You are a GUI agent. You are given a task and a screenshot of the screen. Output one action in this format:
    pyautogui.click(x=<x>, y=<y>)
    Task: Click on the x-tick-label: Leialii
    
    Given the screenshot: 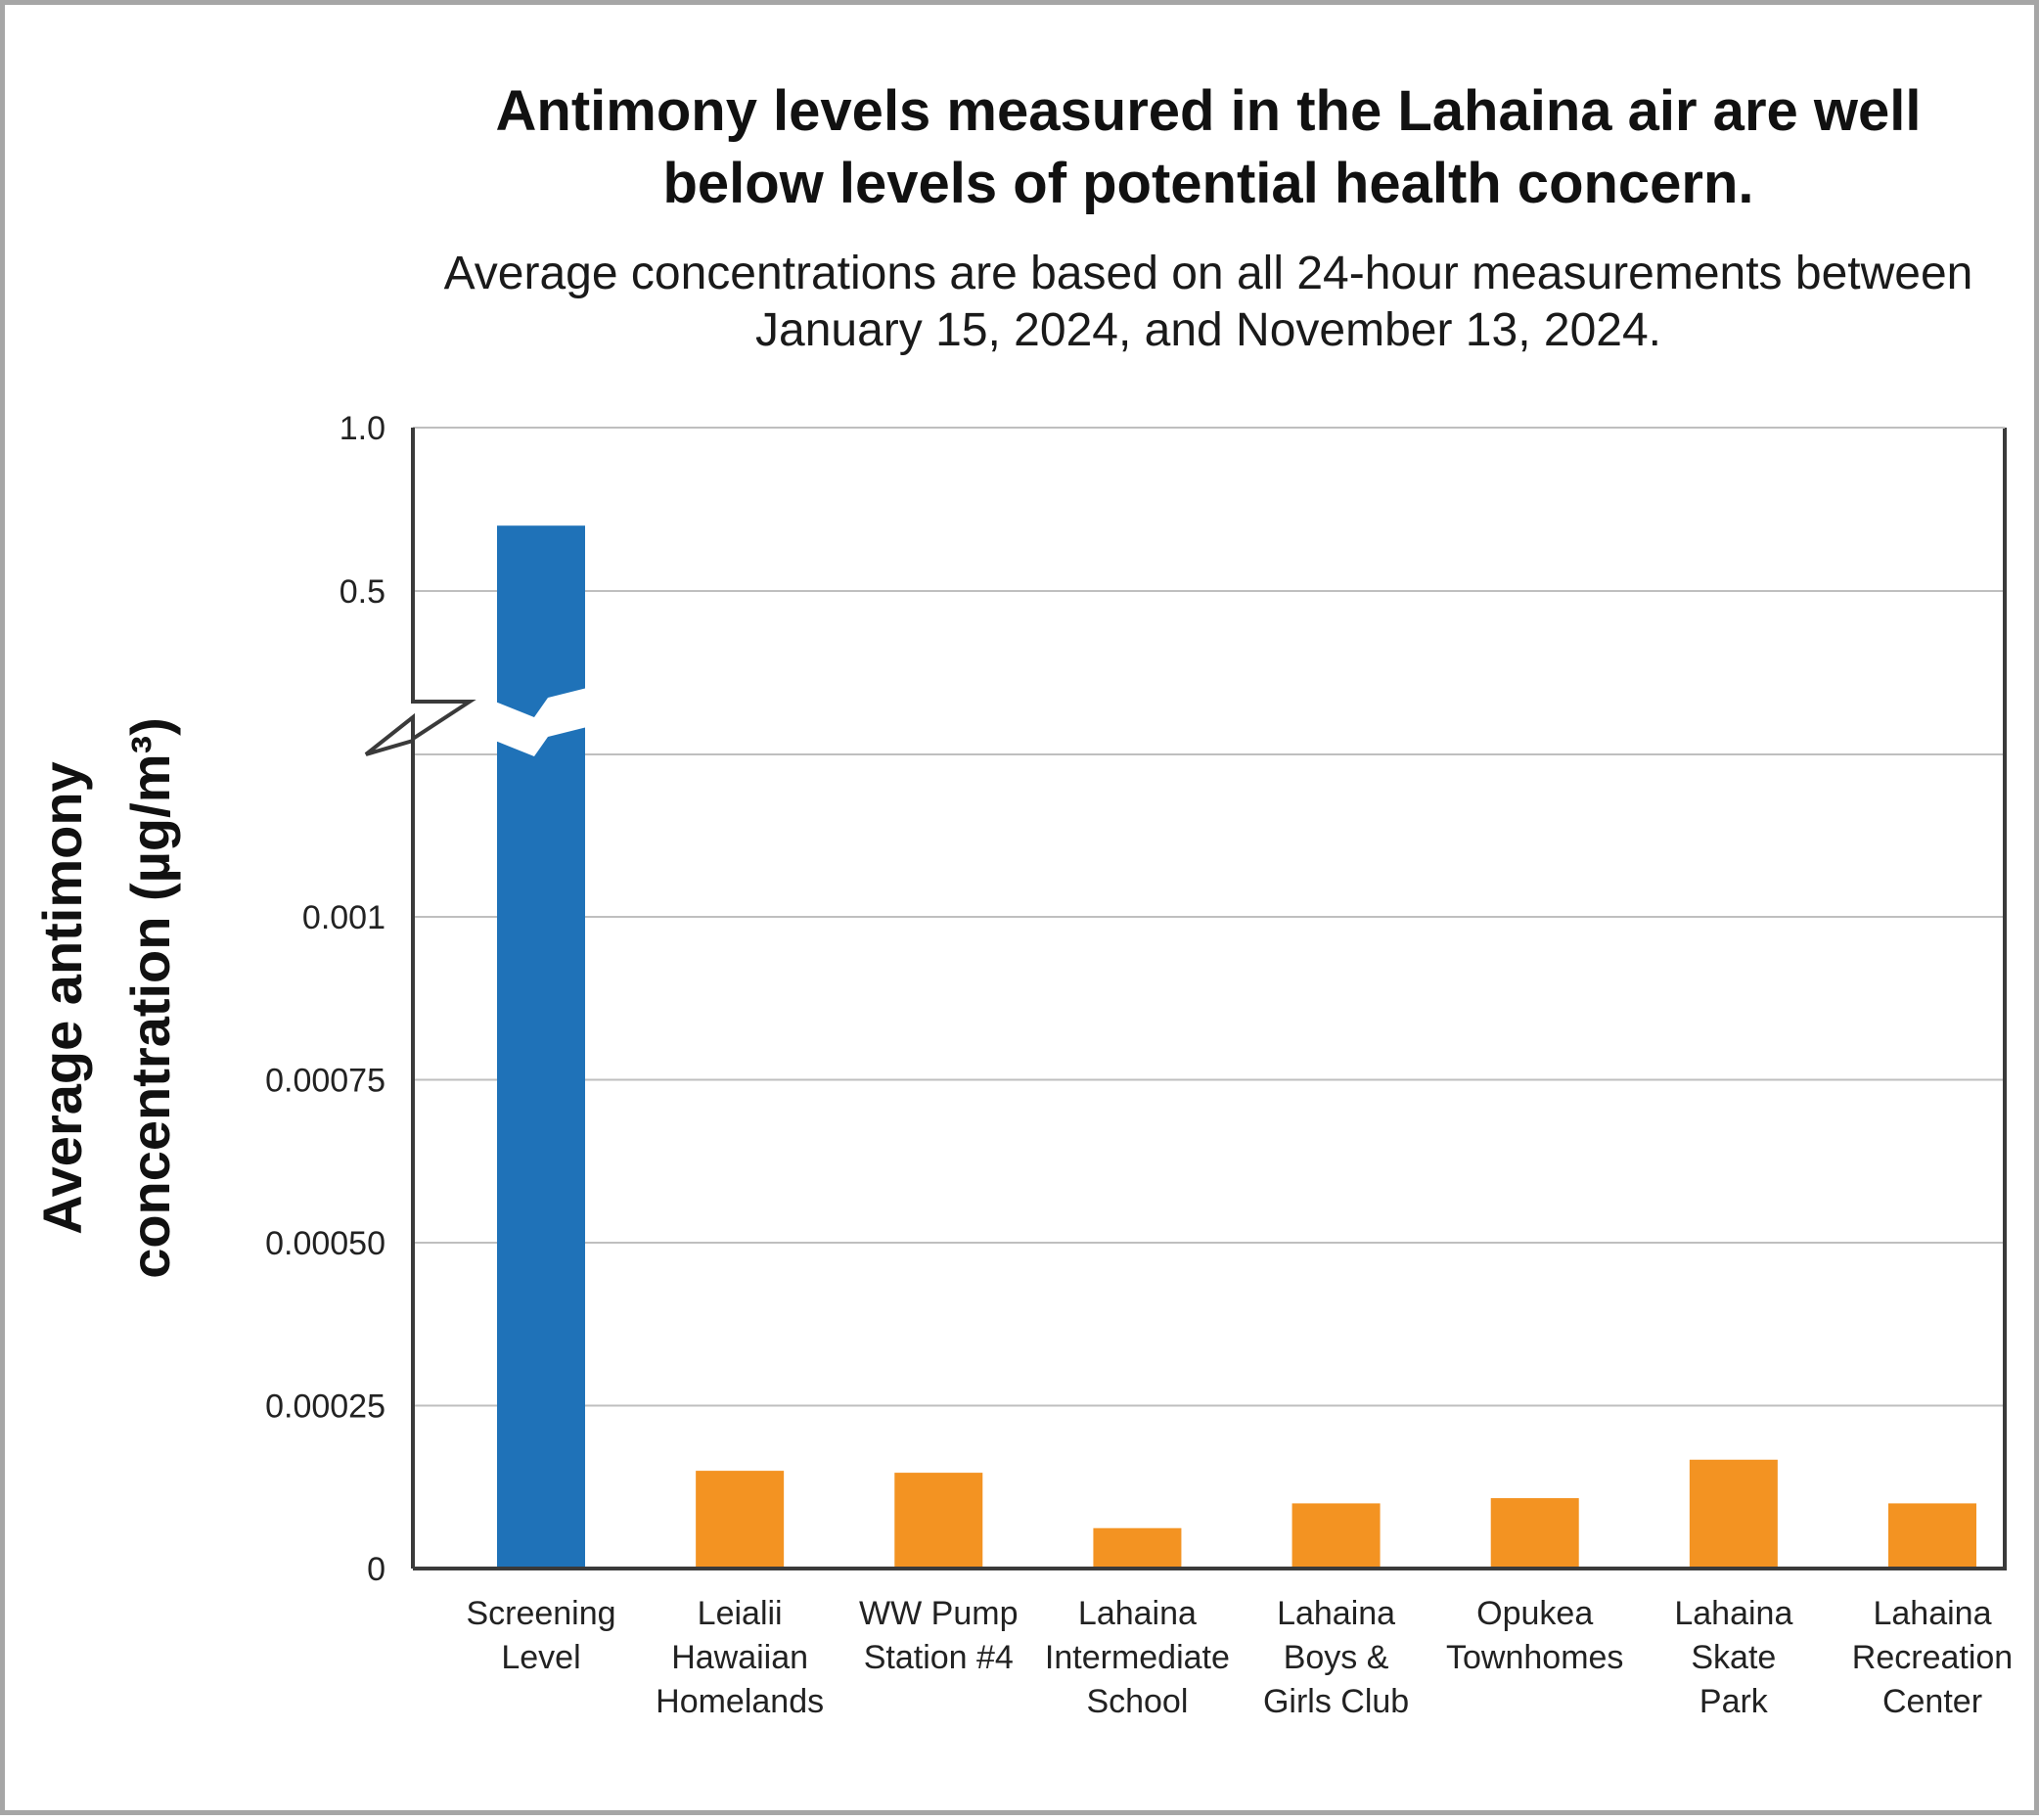 What is the action you would take?
    pyautogui.click(x=741, y=1613)
    